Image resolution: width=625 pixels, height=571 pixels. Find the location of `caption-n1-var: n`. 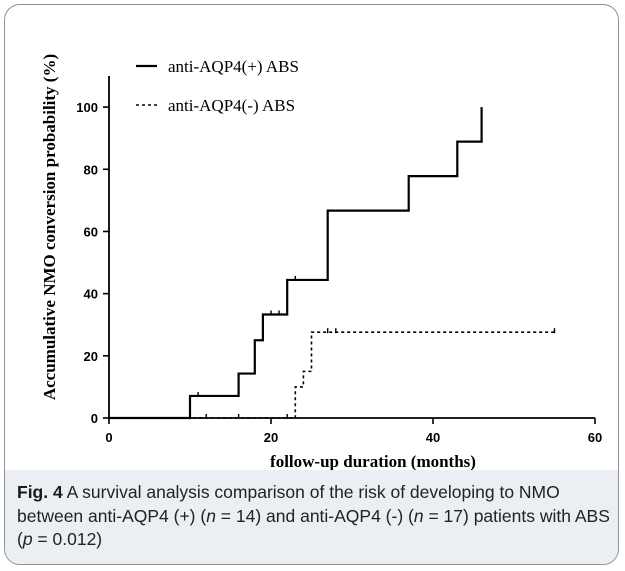

caption-n1-var: n is located at coordinates (211, 515).